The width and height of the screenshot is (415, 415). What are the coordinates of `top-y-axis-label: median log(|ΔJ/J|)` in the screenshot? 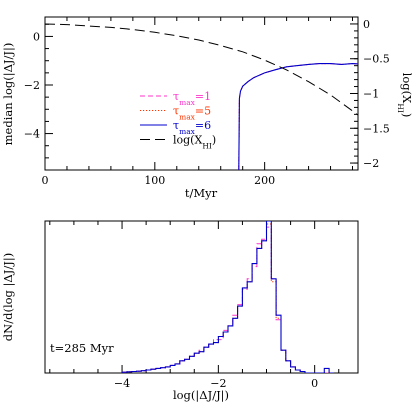 It's located at (8, 94).